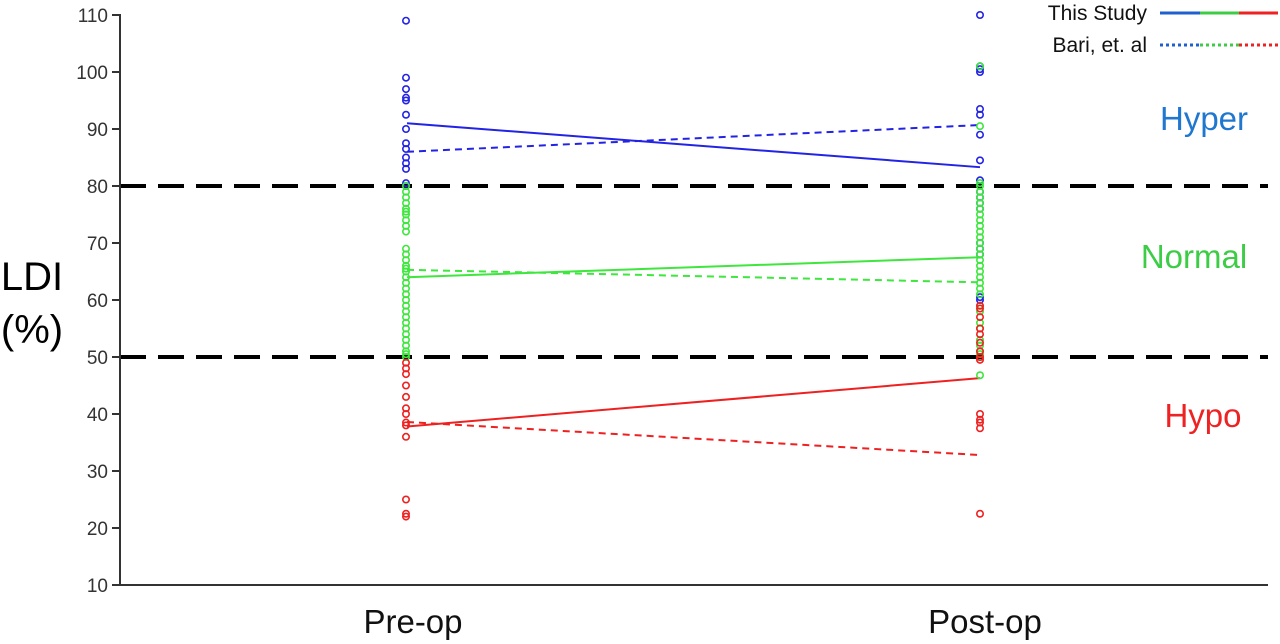 The image size is (1280, 644). What do you see at coordinates (985, 621) in the screenshot?
I see `x-category-post-op: Post-op` at bounding box center [985, 621].